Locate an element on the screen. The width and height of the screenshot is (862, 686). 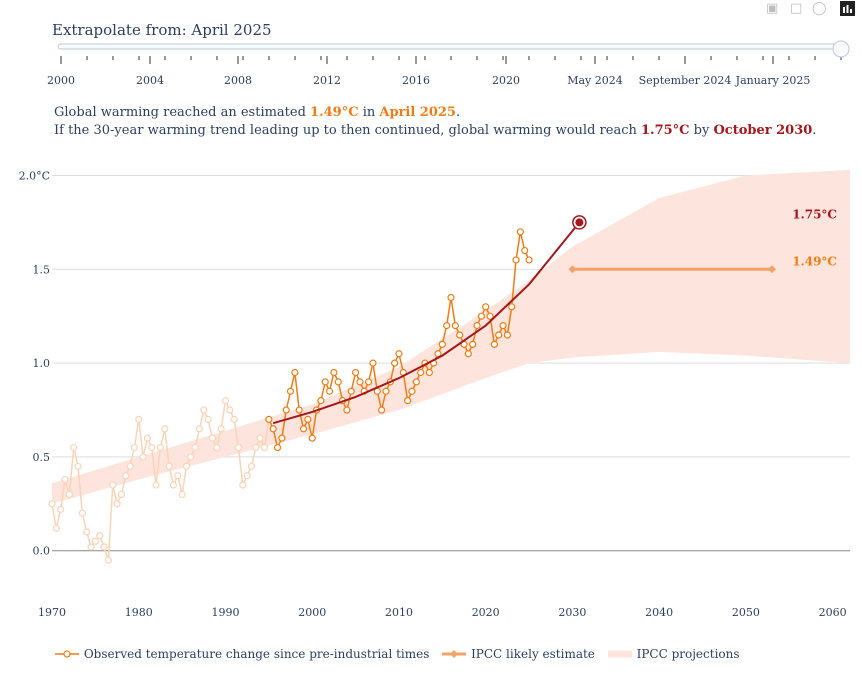
camera-icon: ▣ is located at coordinates (772, 8).